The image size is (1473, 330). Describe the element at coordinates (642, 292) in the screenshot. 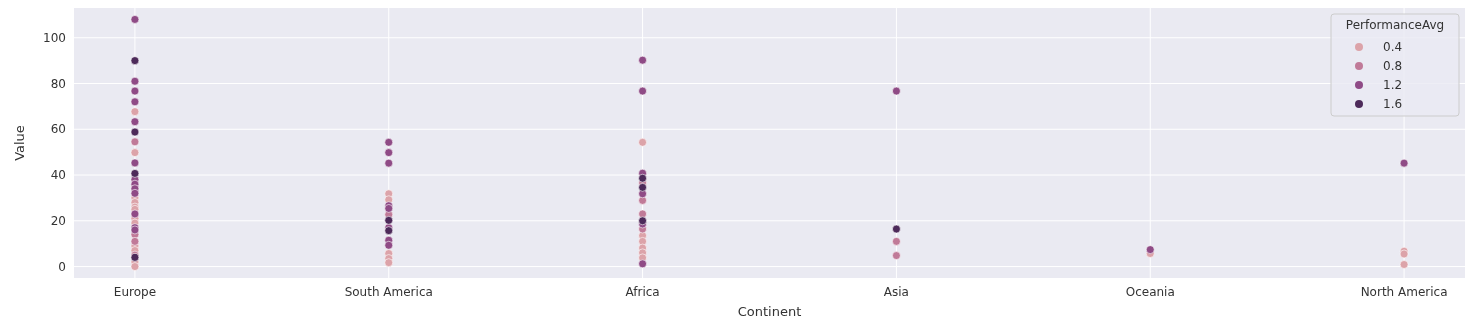

I see `x-tick-label: Africa` at that location.